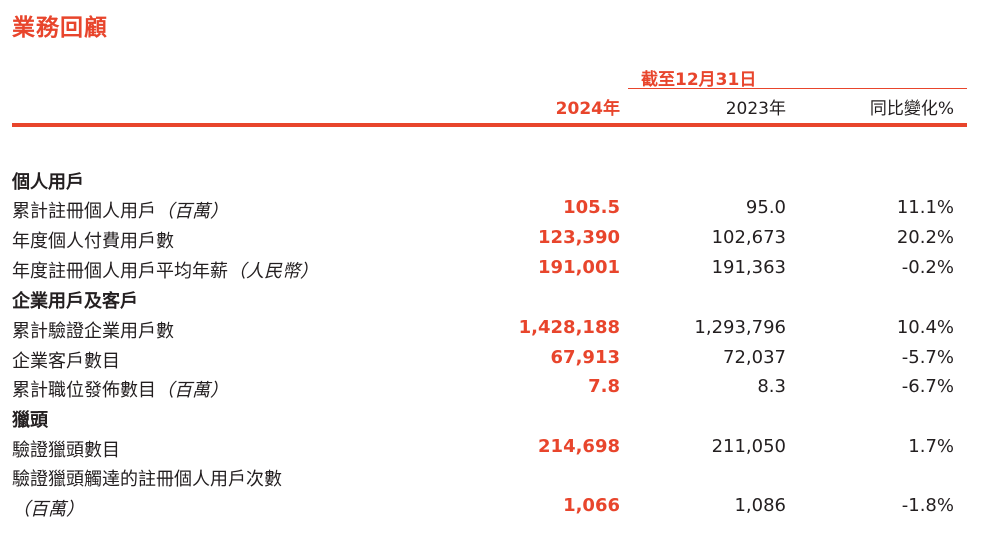 This screenshot has height=540, width=982. I want to click on value-yoy: -5.7%, so click(927, 357).